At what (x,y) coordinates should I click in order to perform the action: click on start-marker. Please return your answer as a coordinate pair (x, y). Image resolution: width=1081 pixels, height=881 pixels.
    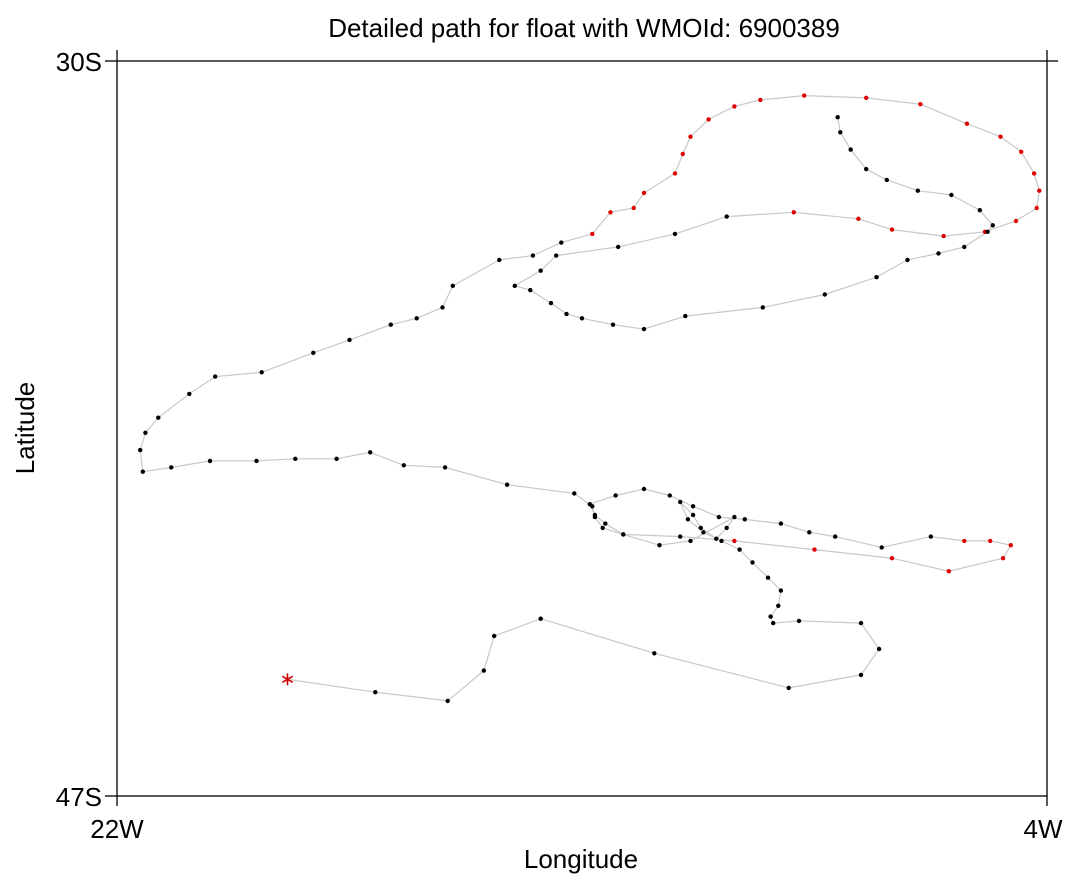
    Looking at the image, I should click on (287, 679).